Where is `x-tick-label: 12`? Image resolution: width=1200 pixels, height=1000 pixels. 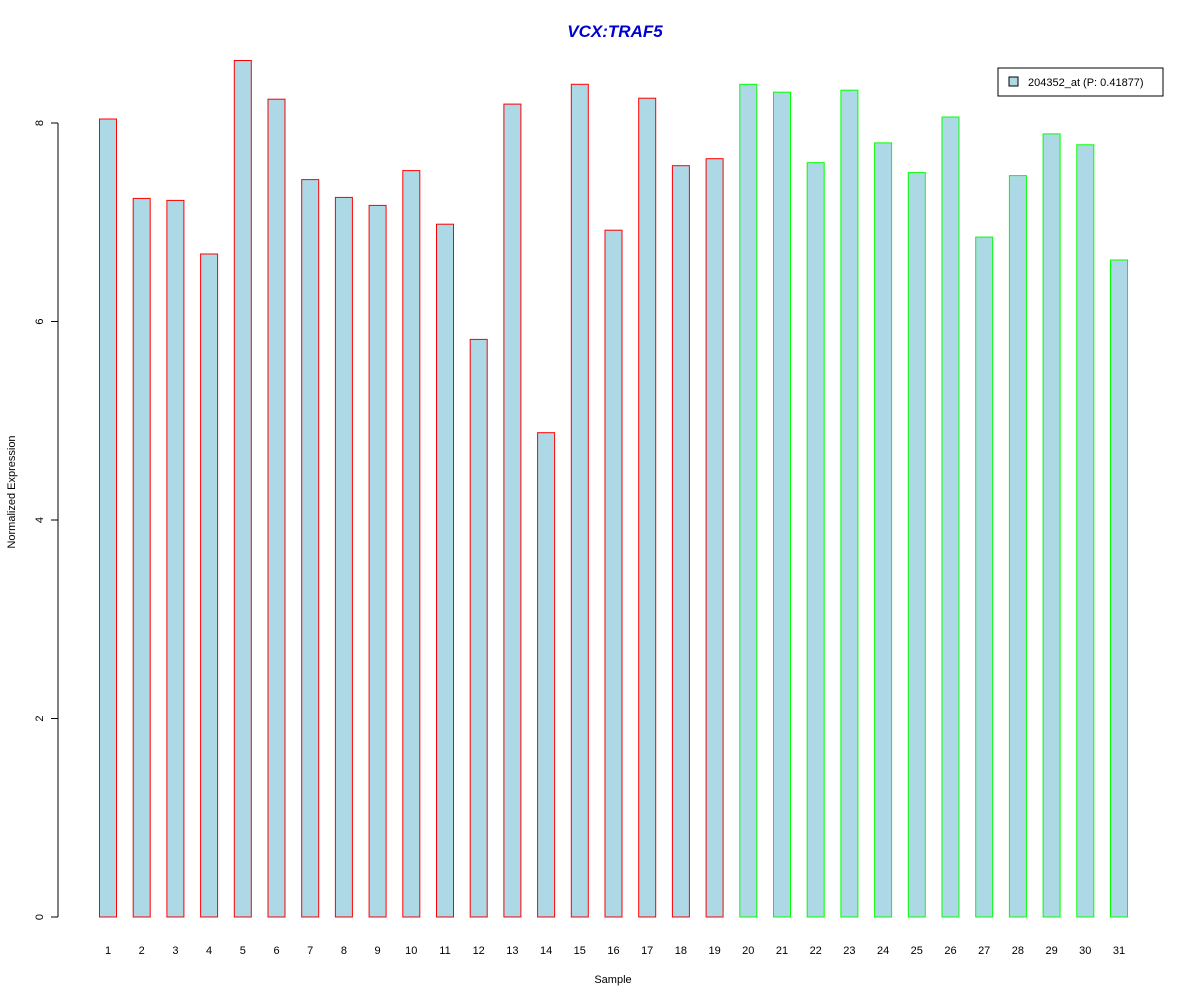
x-tick-label: 12 is located at coordinates (479, 951).